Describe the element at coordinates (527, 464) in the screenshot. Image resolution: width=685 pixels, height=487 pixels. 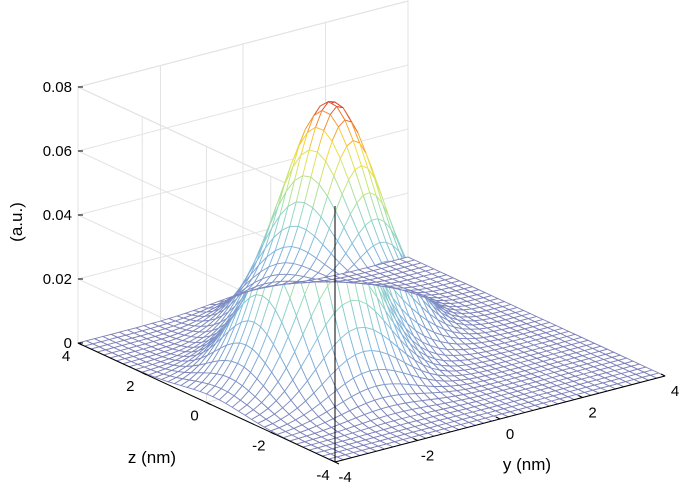
I see `horizontal-axis-label: y (nm)` at that location.